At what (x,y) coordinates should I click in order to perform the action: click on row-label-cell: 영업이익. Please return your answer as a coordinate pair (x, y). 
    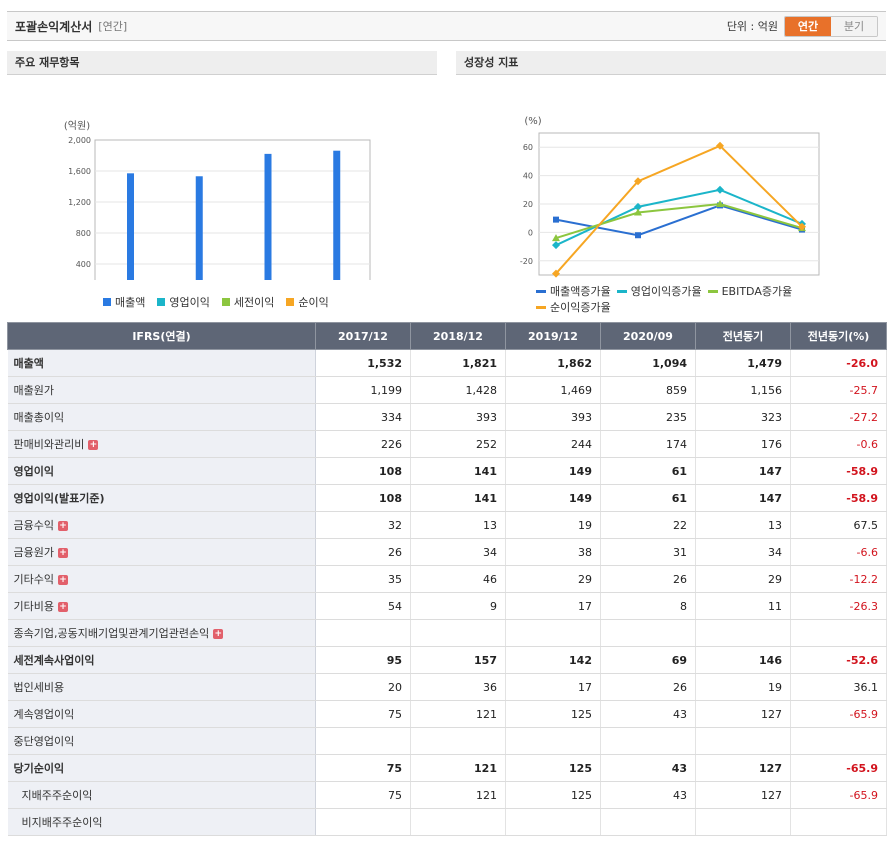
    Looking at the image, I should click on (161, 471).